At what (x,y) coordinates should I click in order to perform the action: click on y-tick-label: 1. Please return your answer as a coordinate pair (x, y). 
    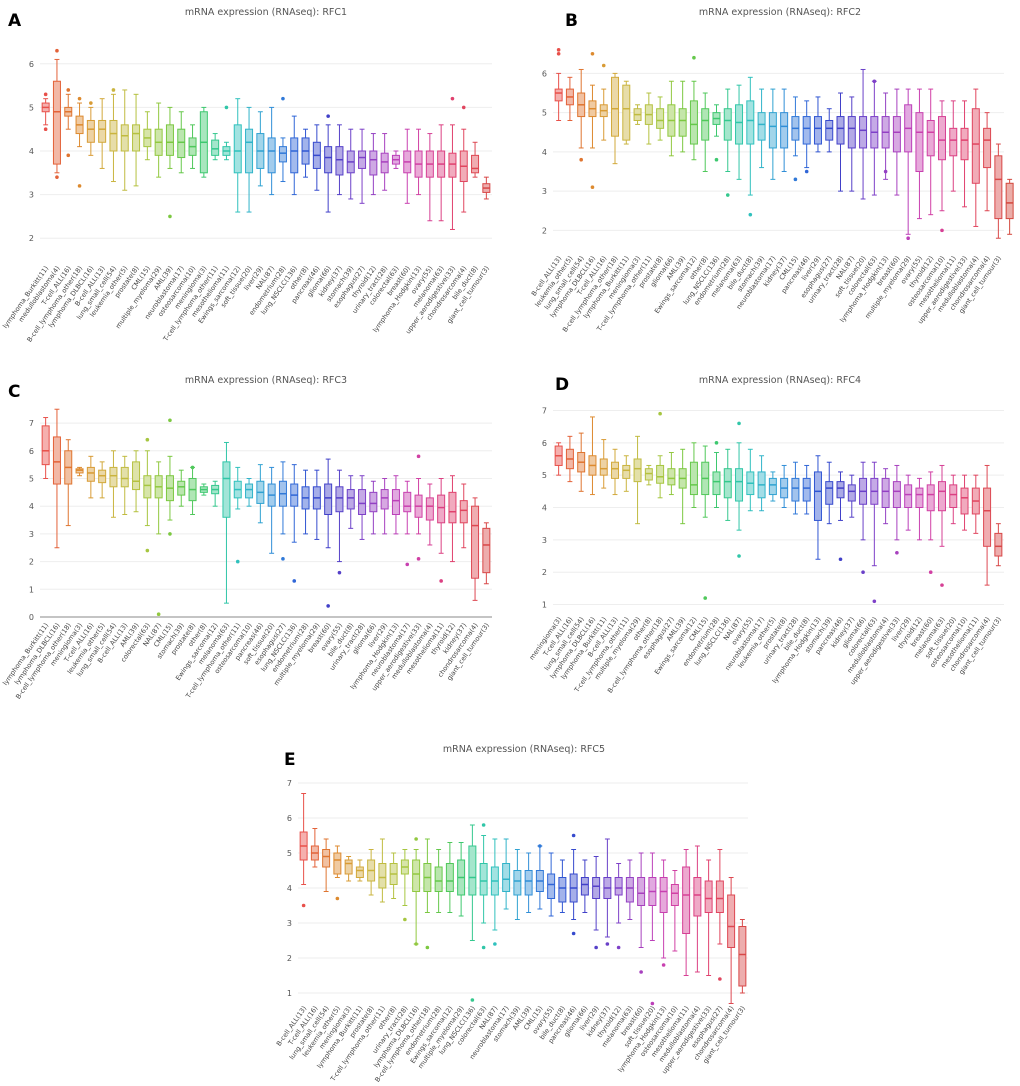
    Looking at the image, I should click on (31, 589).